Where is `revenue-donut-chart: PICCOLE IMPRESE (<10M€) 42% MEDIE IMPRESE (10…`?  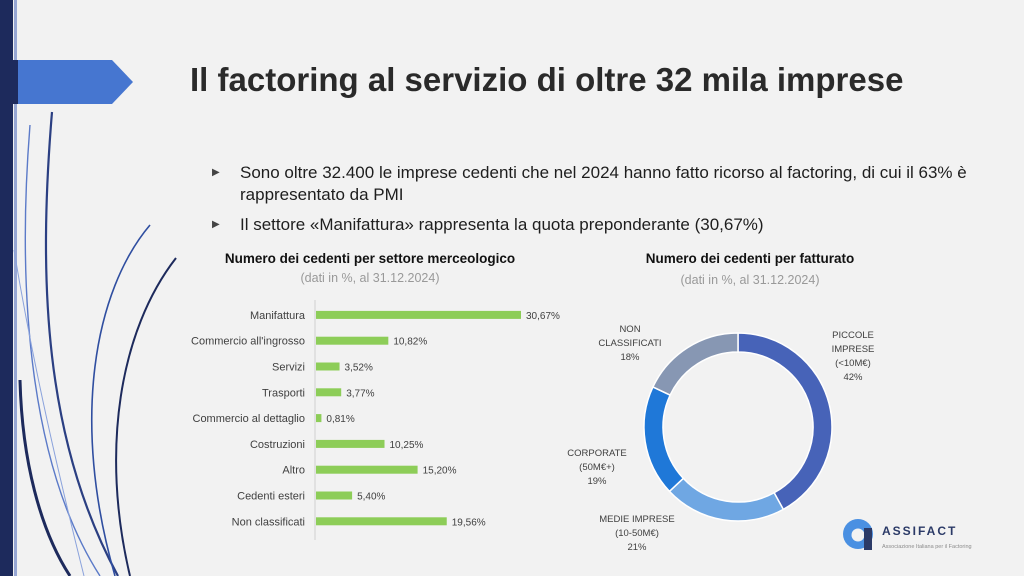 revenue-donut-chart: PICCOLE IMPRESE (<10M€) 42% MEDIE IMPRESE (10… is located at coordinates (721, 438).